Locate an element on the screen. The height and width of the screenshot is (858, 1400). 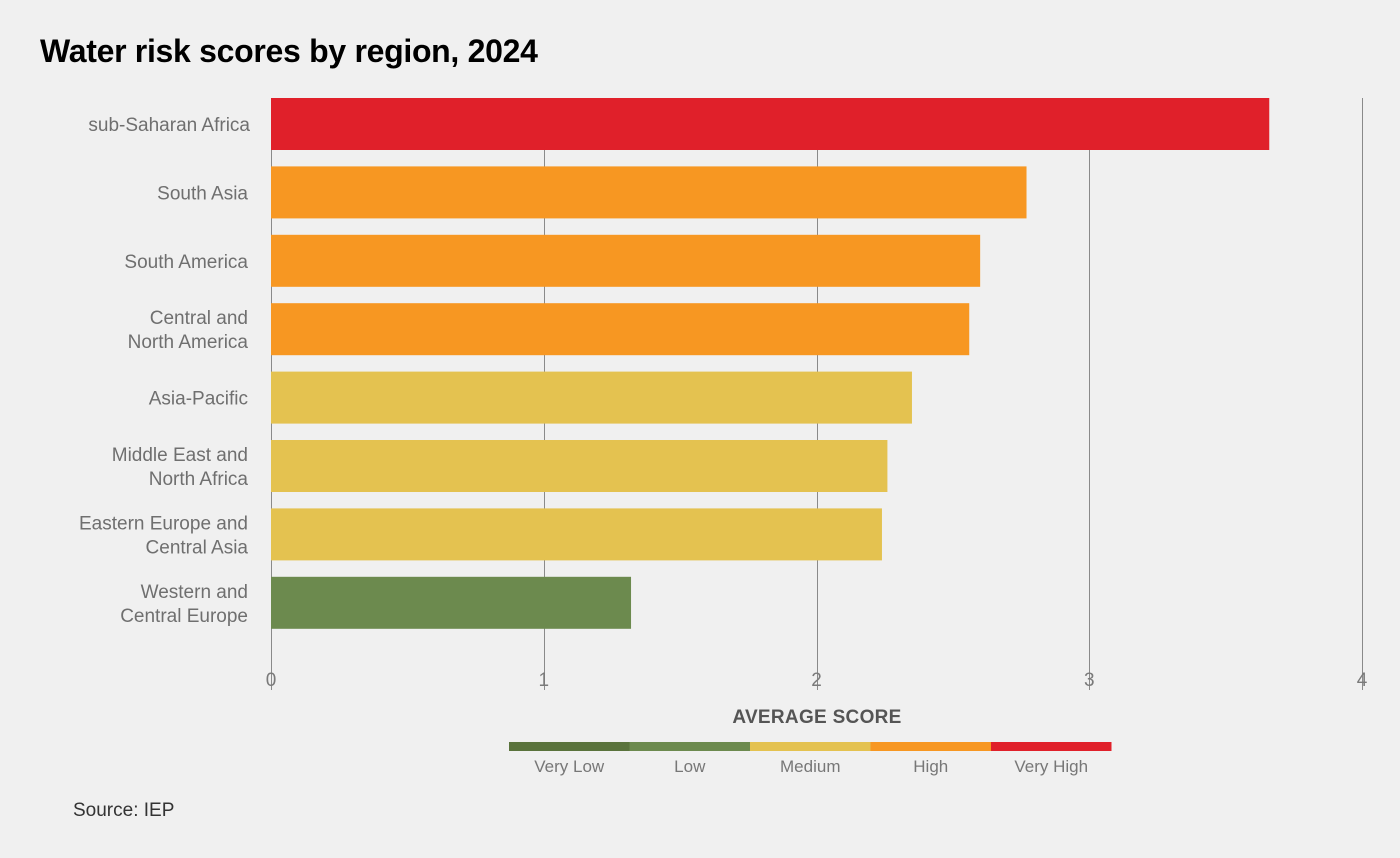
x-tick-label: 0 is located at coordinates (271, 680).